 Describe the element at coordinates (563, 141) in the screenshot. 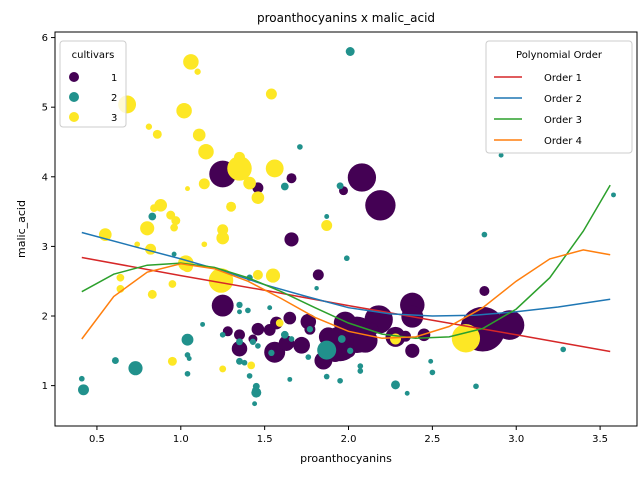

I see `legend-label-order-4: Order 4` at that location.